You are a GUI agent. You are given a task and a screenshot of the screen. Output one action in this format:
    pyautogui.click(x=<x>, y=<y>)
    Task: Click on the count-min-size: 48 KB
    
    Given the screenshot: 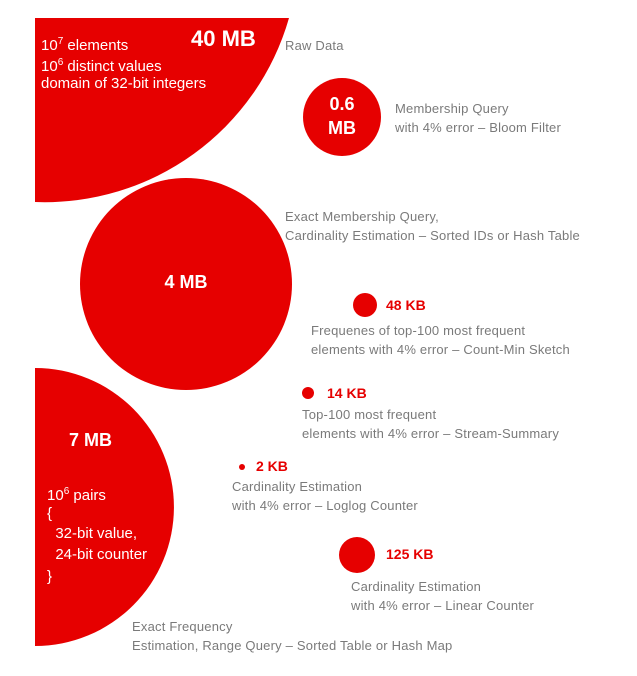 What is the action you would take?
    pyautogui.click(x=406, y=305)
    